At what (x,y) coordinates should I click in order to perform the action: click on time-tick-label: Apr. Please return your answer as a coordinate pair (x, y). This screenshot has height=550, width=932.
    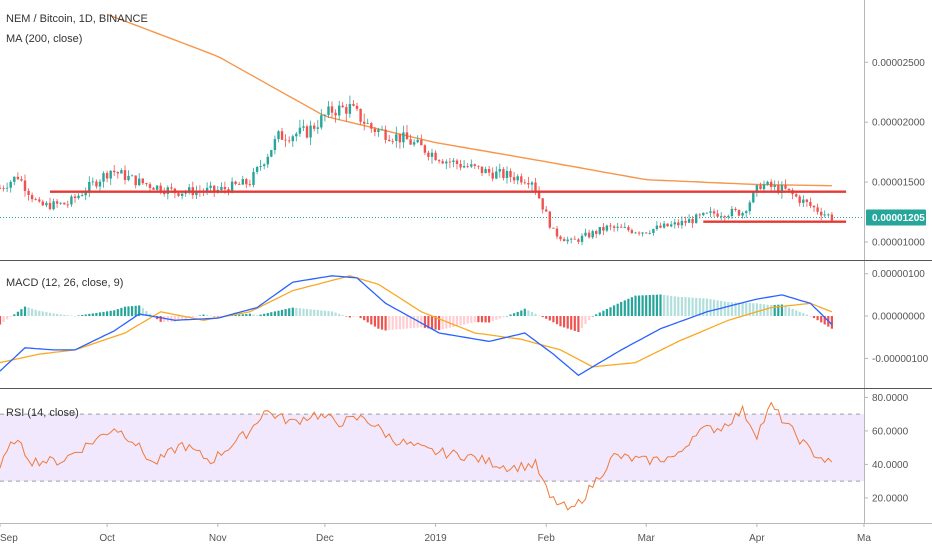
    Looking at the image, I should click on (757, 538).